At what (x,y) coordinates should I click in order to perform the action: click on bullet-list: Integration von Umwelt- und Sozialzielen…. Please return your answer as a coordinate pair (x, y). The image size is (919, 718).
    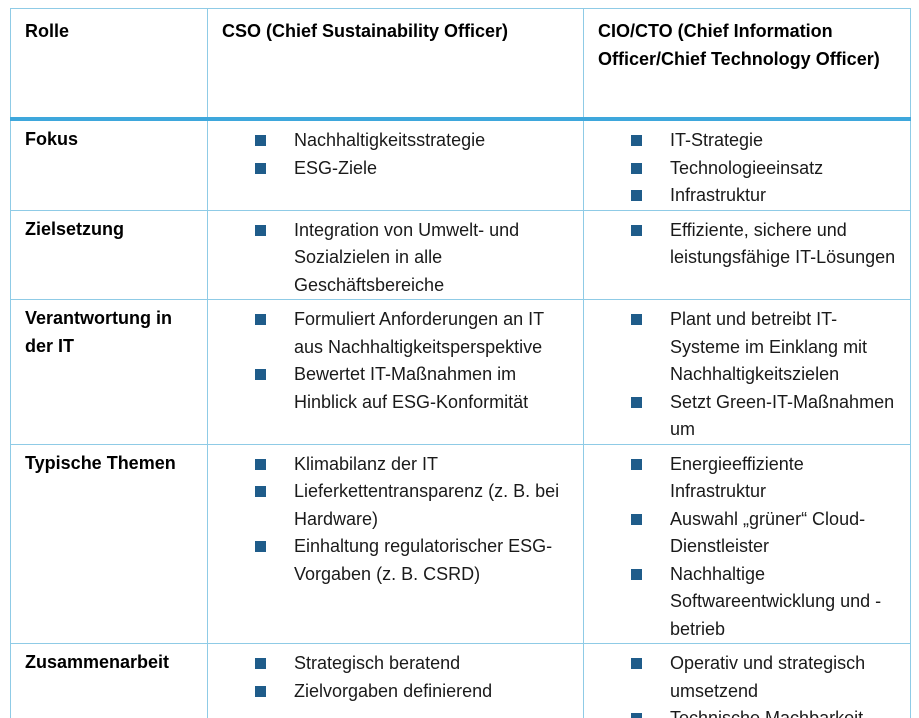
    Looking at the image, I should click on (392, 258).